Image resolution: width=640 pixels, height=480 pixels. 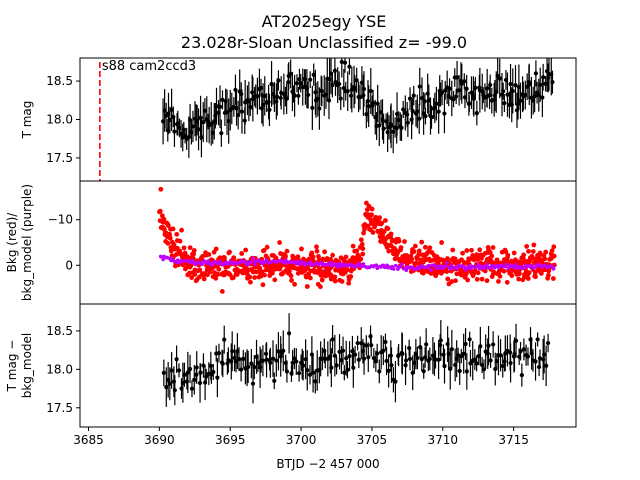 I want to click on panel-tmag-ytick-label: 18.5, so click(x=59, y=81).